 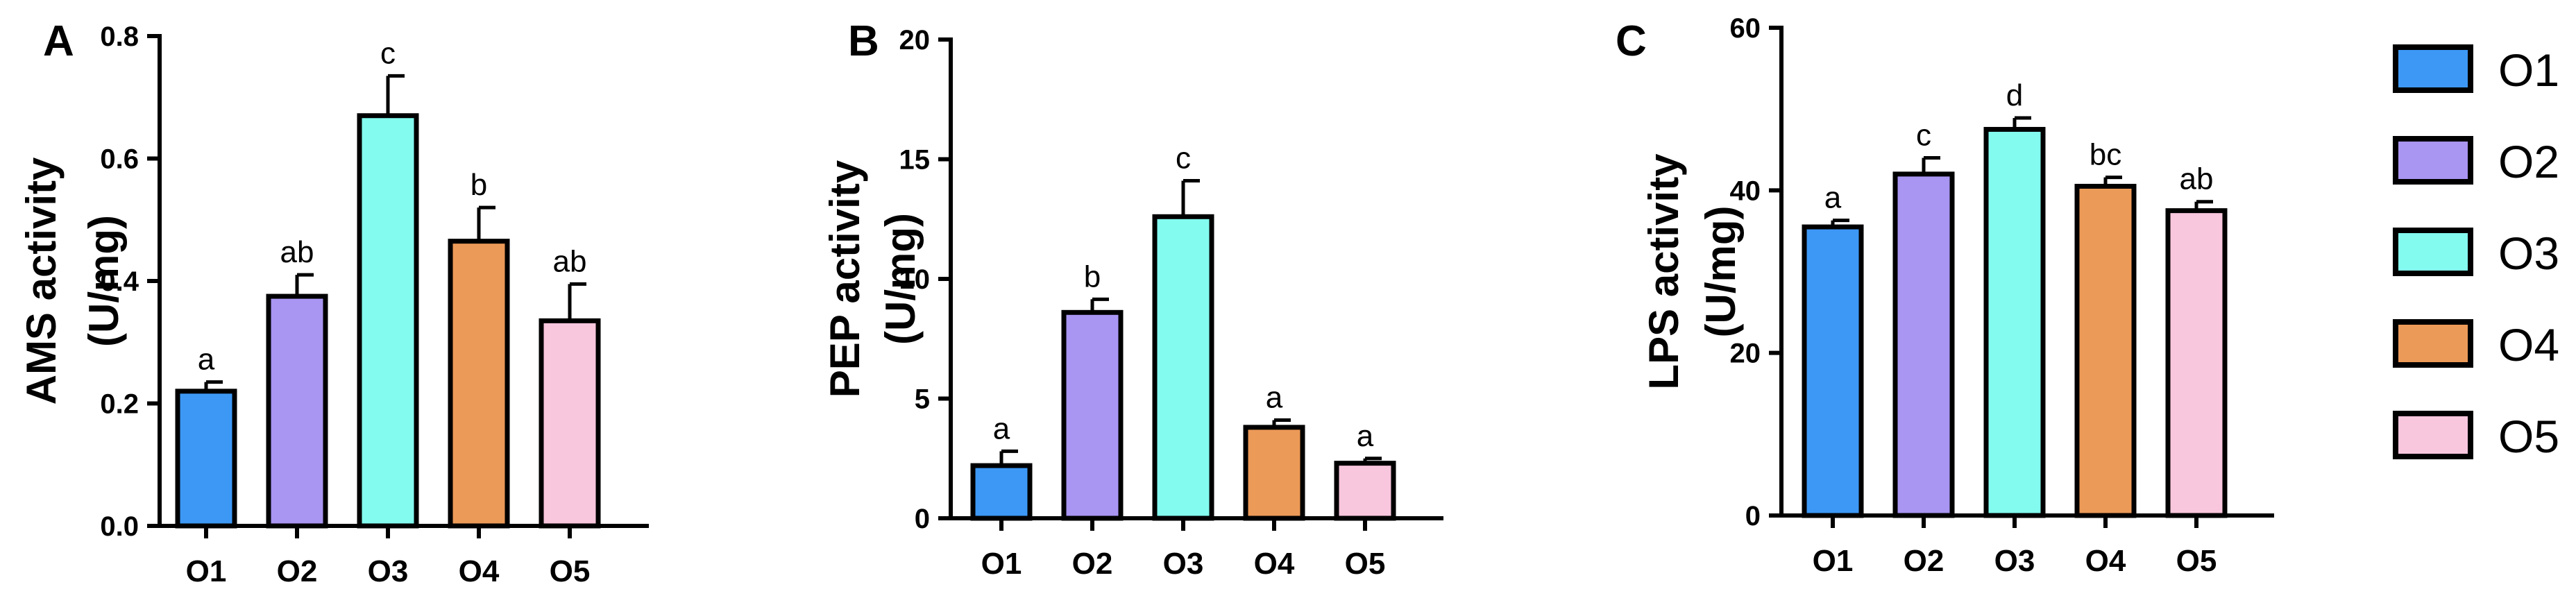 What do you see at coordinates (2529, 254) in the screenshot?
I see `legend-label: O3` at bounding box center [2529, 254].